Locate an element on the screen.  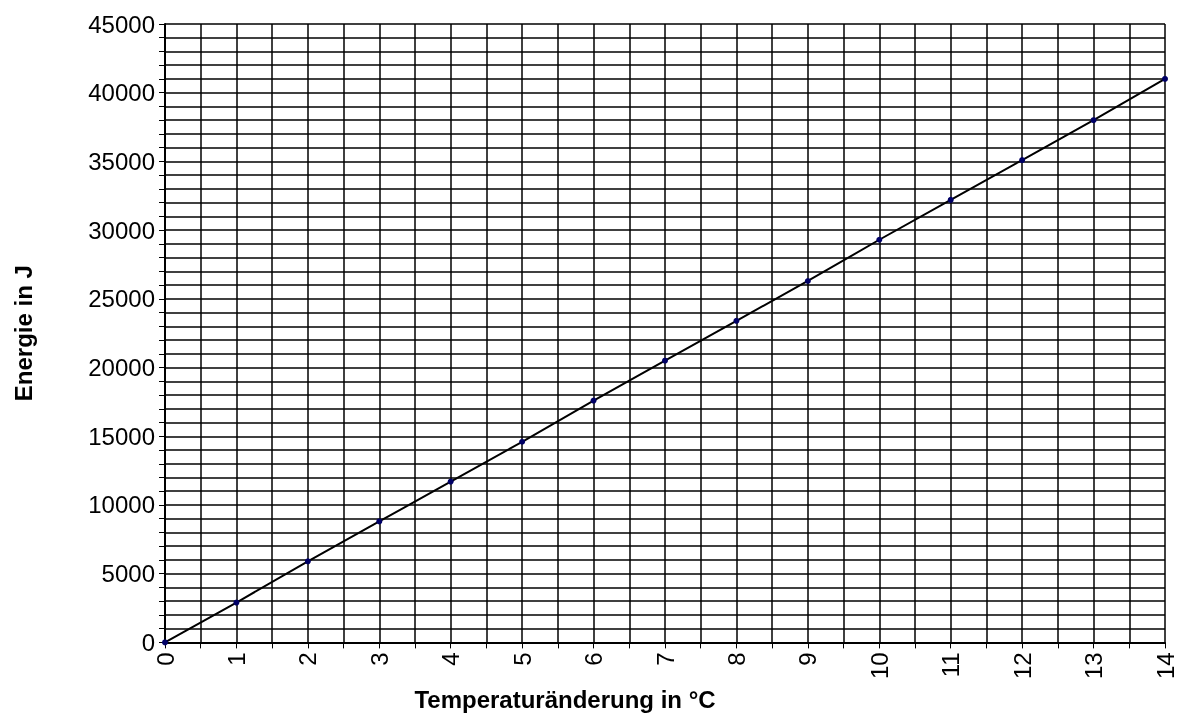
y-axis-title: Energie in J is located at coordinates (23, 333).